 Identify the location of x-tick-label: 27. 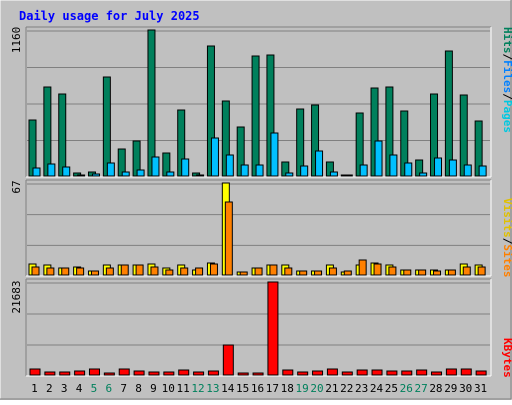
(420, 388).